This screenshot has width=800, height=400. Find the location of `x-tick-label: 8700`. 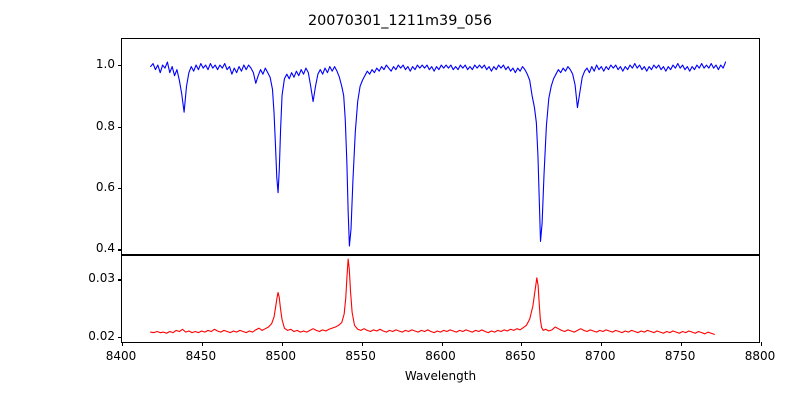

x-tick-label: 8700 is located at coordinates (600, 356).